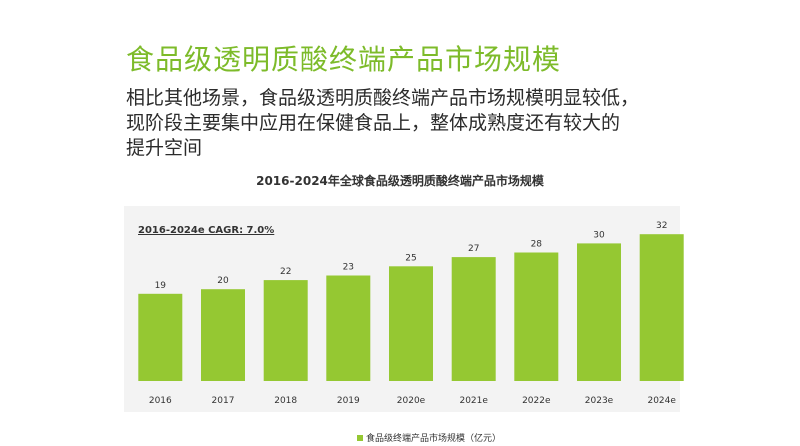  I want to click on subtitle-line-3: 提升空间, so click(164, 148).